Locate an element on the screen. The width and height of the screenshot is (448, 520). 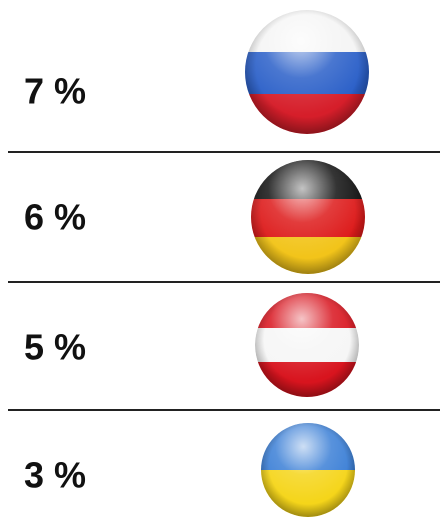
percent-label: 5 % is located at coordinates (55, 347).